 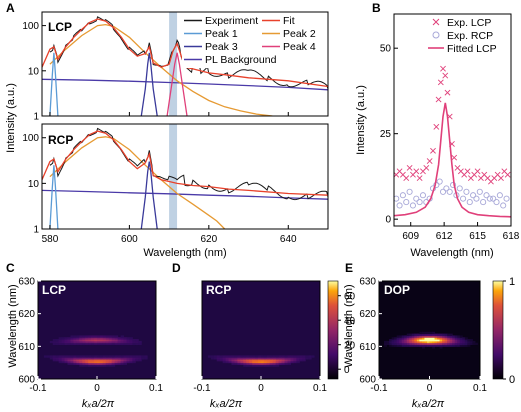 I want to click on colorbar-tick-label: 20, so click(x=350, y=346).